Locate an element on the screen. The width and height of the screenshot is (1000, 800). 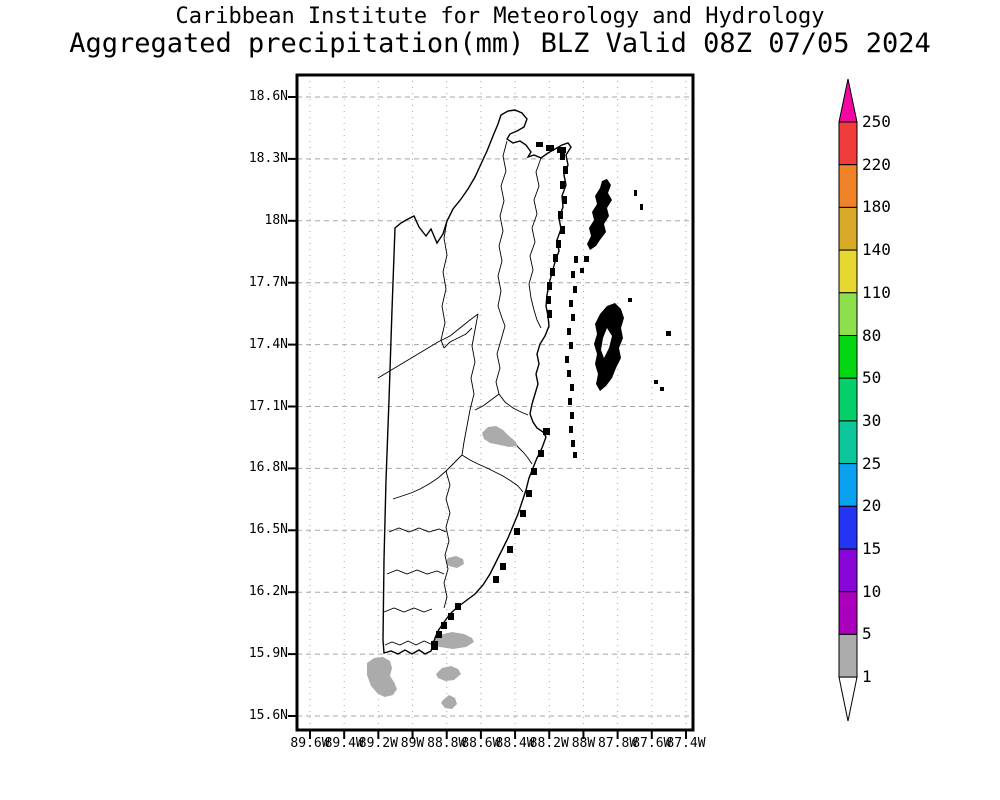
colorbar-label: 140 is located at coordinates (876, 250).